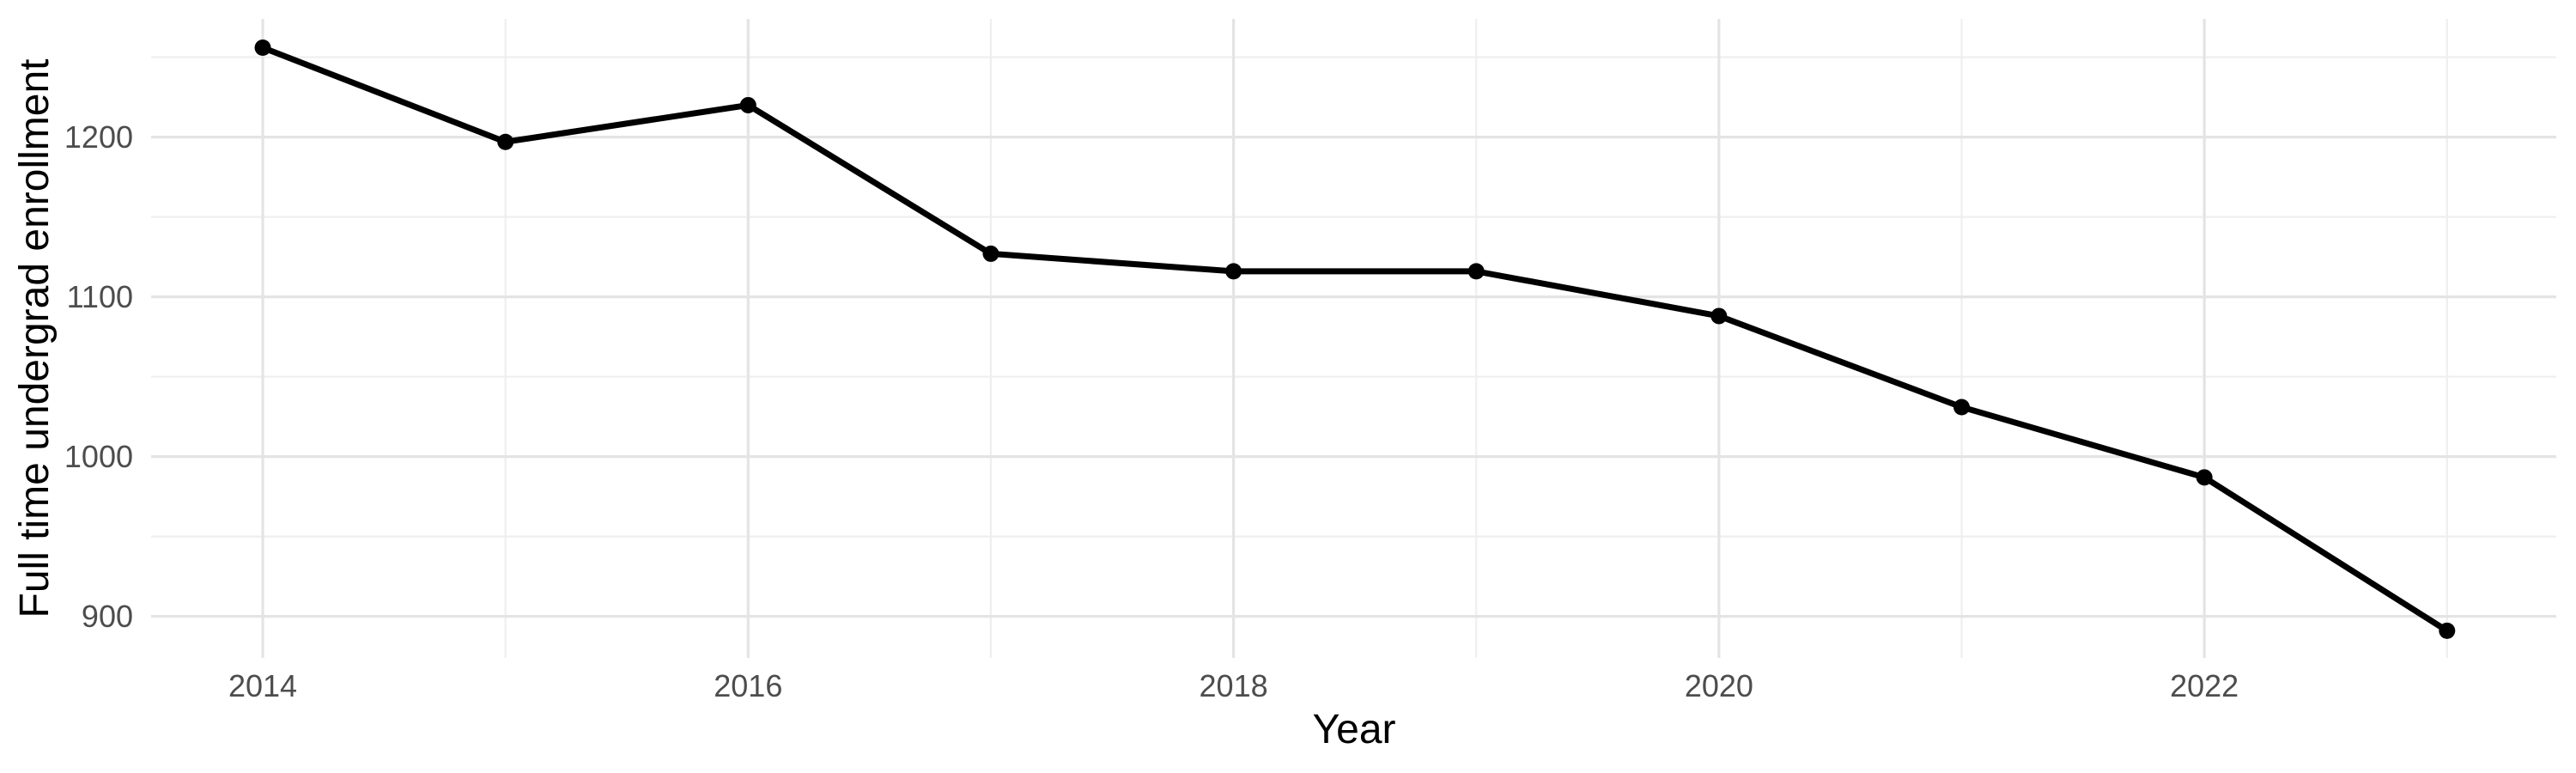  What do you see at coordinates (2204, 685) in the screenshot?
I see `x-tick-label-2022: 2022` at bounding box center [2204, 685].